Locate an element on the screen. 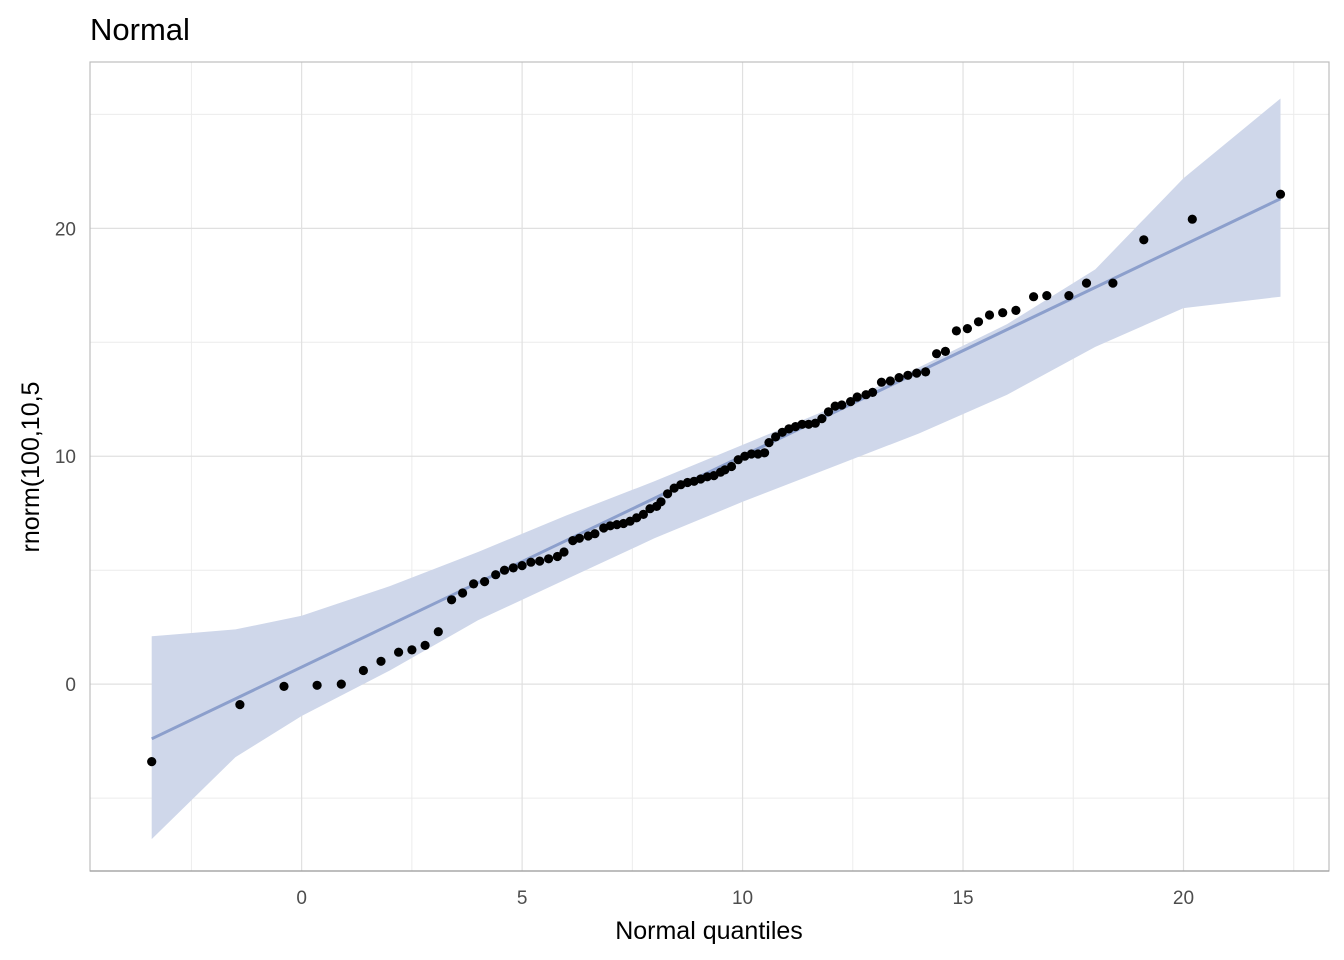 The image size is (1344, 960). x-tick-label: 0 is located at coordinates (301, 898).